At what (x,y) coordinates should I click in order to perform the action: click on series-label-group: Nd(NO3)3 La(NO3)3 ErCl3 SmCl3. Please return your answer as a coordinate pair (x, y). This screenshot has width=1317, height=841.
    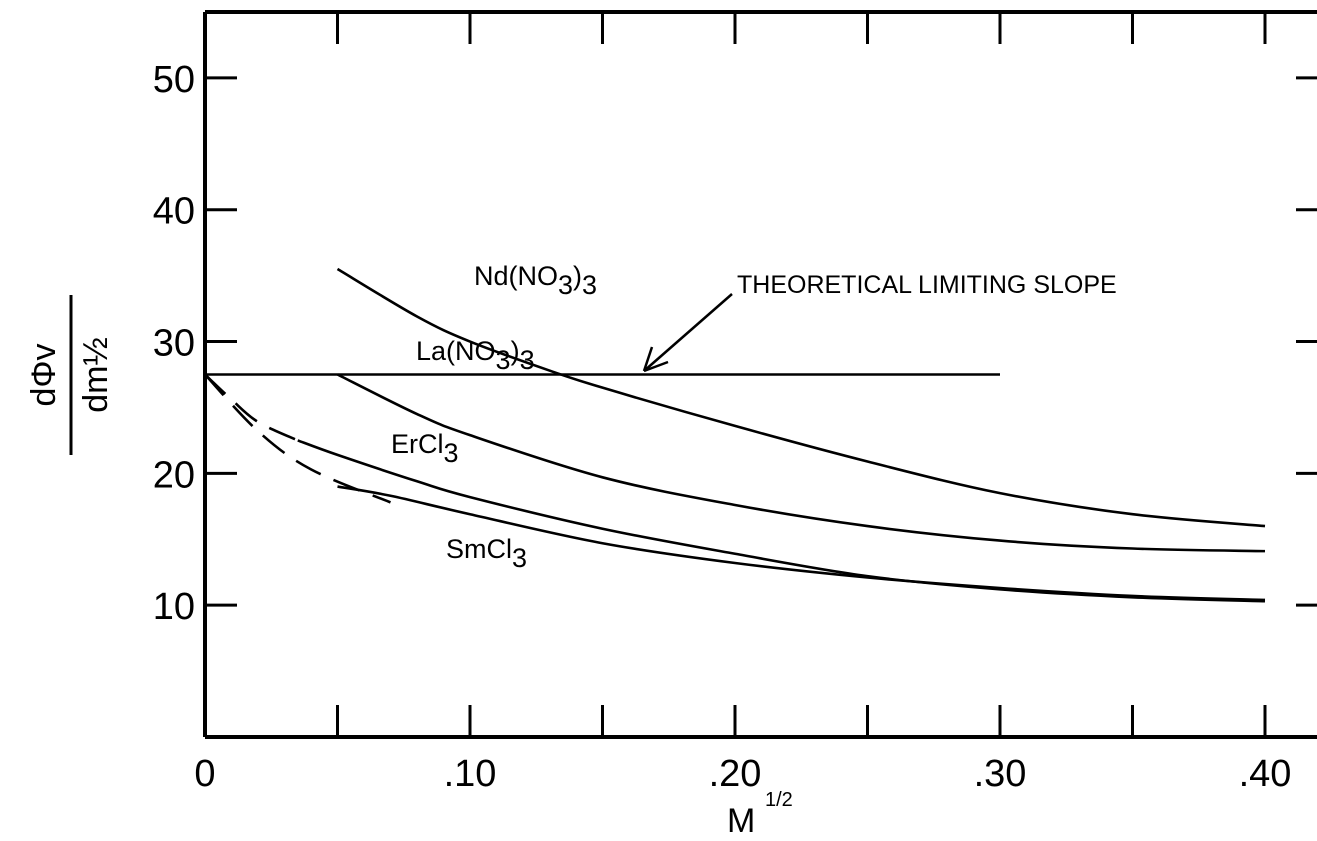
    Looking at the image, I should click on (494, 417).